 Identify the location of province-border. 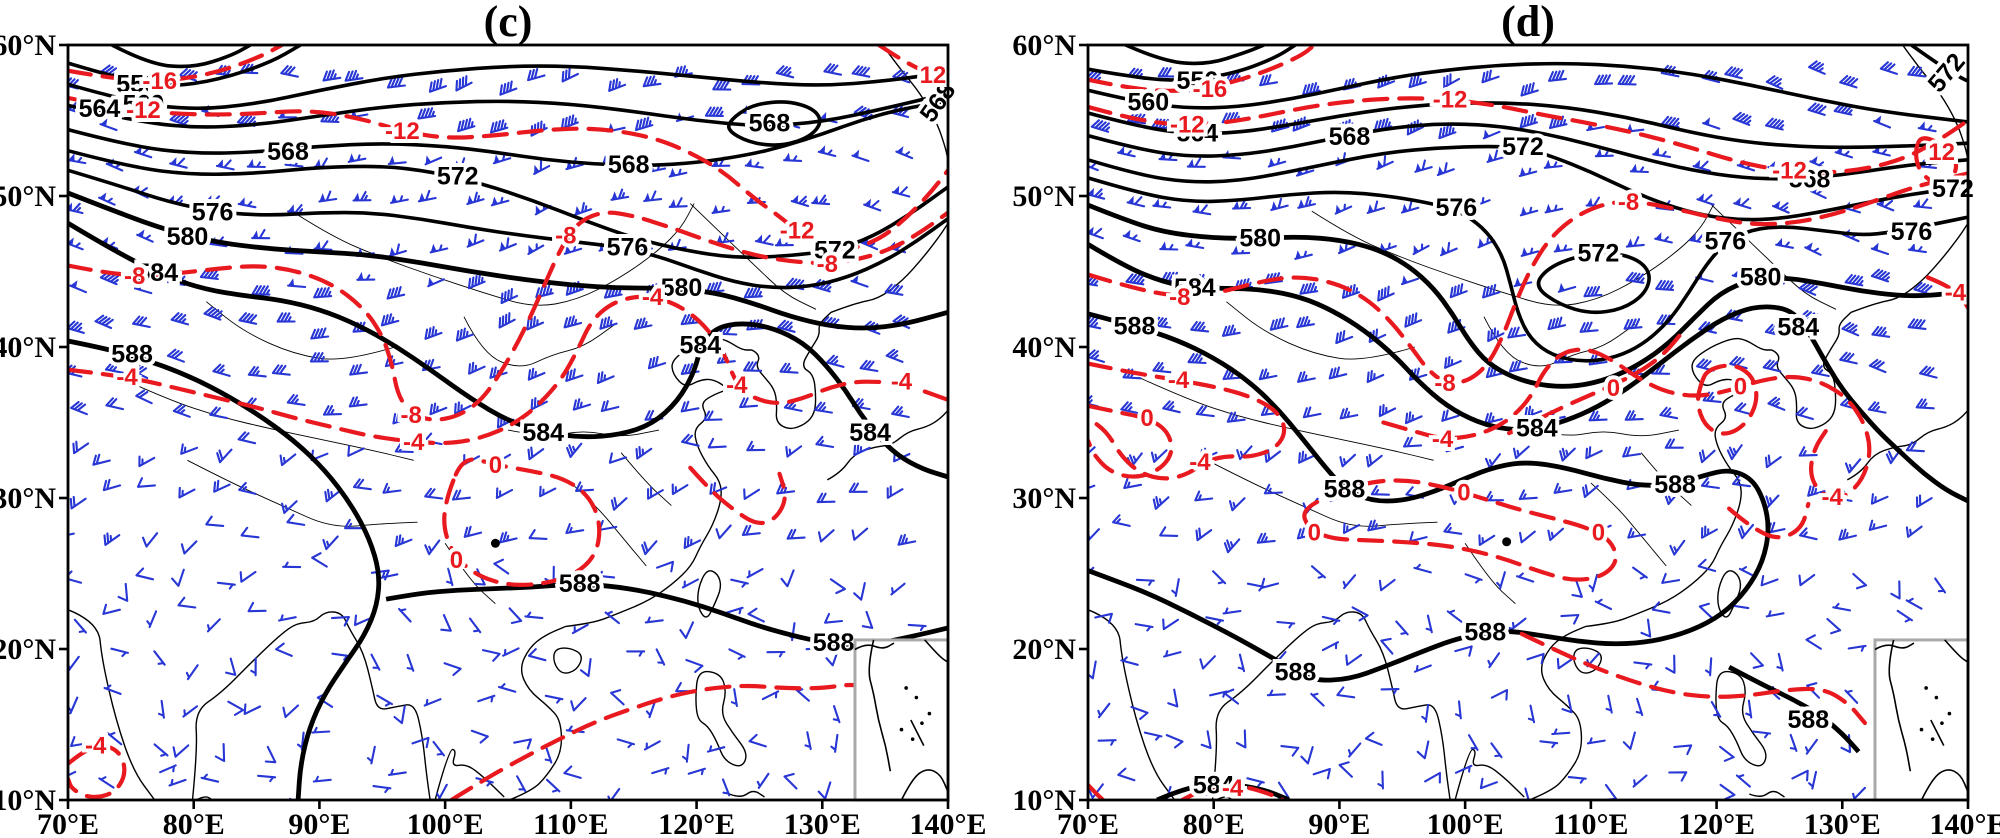
(1666, 479).